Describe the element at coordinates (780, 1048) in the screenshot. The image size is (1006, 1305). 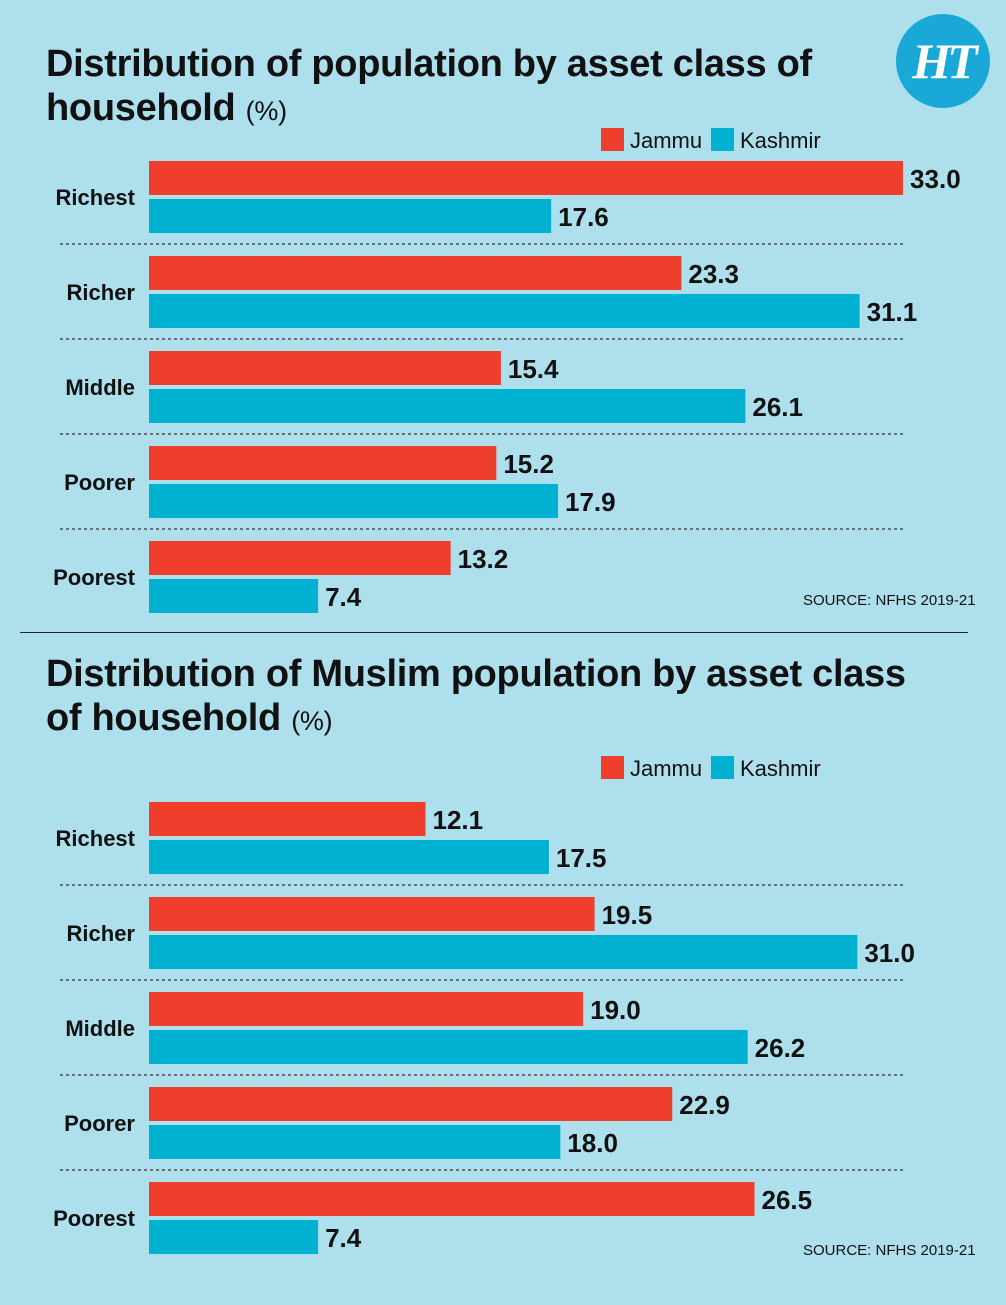
I see `value-label-kashmir-middle: 26.2` at that location.